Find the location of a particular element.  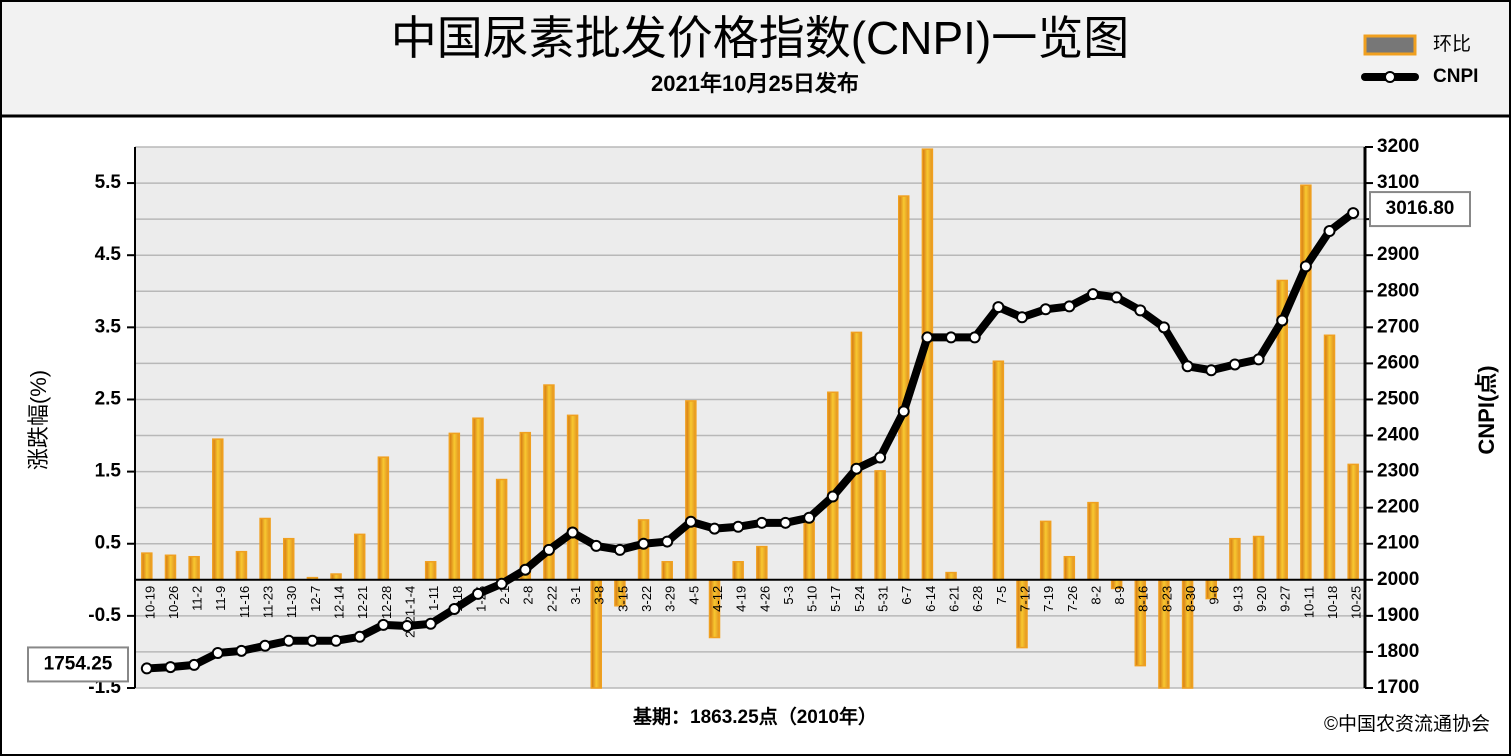

footnote: 基期：1863.25点（2010年） is located at coordinates (754, 716).